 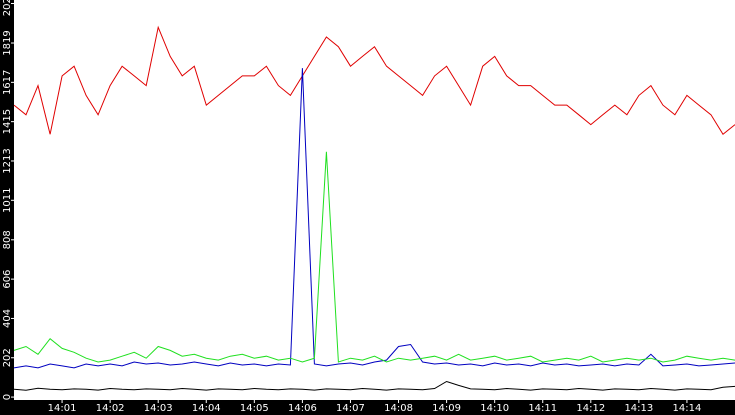 I want to click on y-tick-label: 1415, so click(x=7, y=121).